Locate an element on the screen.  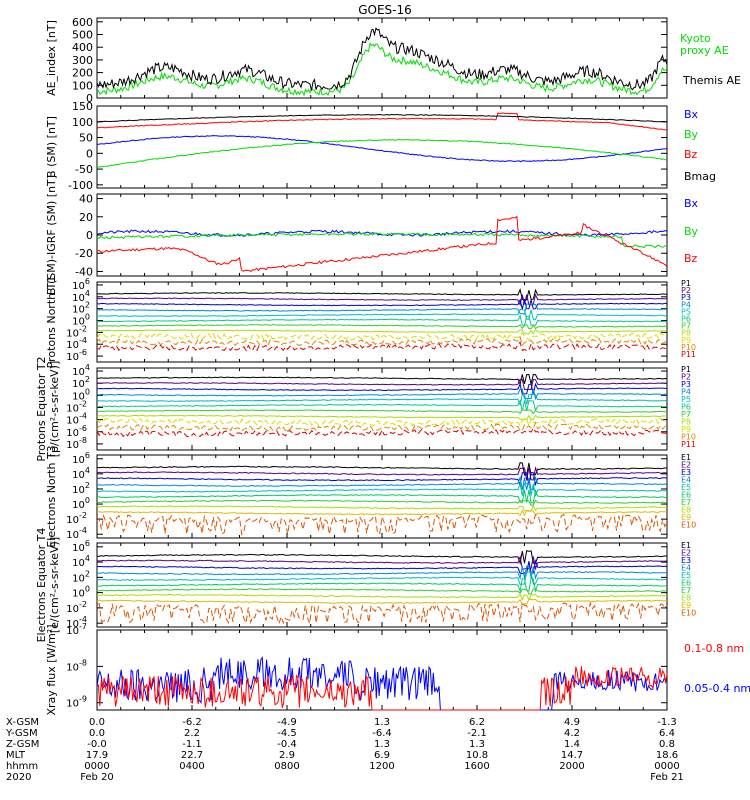
y-tick-label: -20 is located at coordinates (84, 253).